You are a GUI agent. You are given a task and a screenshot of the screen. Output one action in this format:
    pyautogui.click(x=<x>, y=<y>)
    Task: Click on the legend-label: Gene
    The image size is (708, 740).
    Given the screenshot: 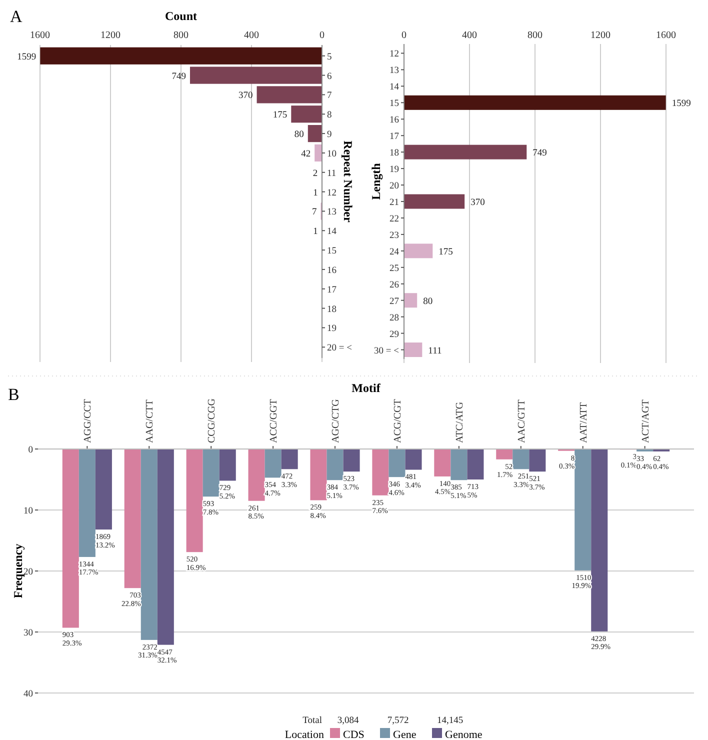 What is the action you would take?
    pyautogui.click(x=404, y=734)
    